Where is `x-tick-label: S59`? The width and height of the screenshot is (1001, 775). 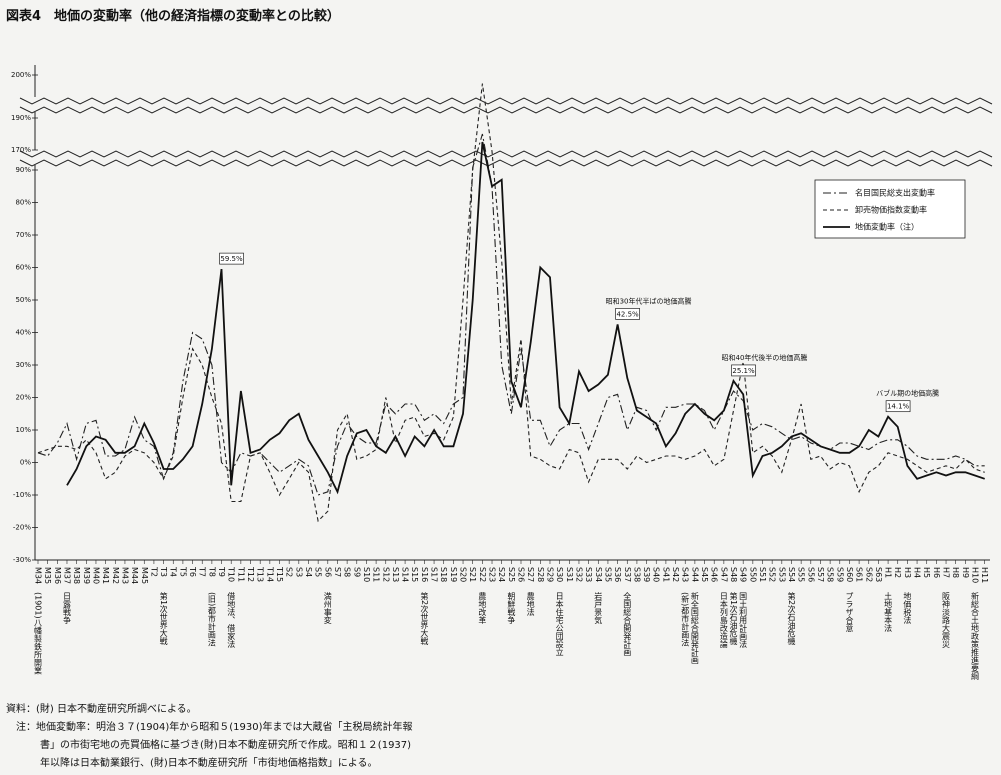
x-tick-label: S59 is located at coordinates (839, 574).